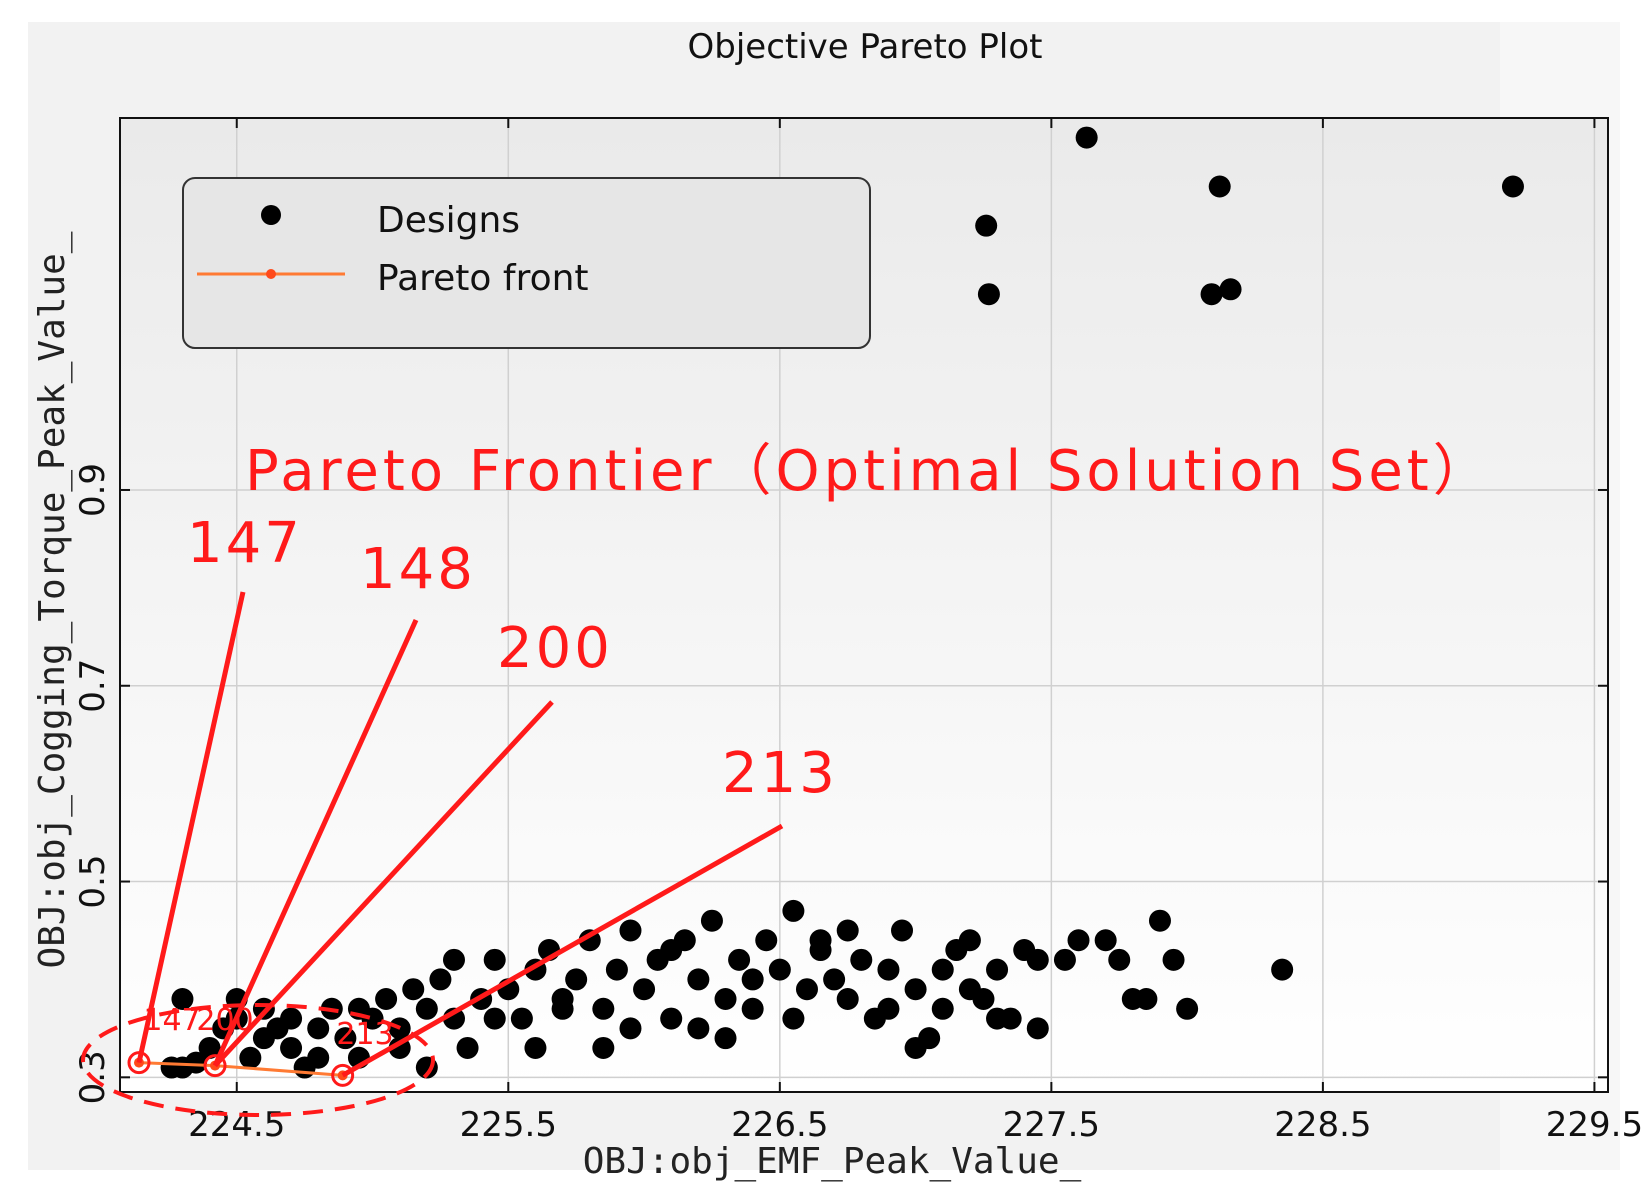 The height and width of the screenshot is (1200, 1648). I want to click on y-tick-label: 0.9, so click(93, 490).